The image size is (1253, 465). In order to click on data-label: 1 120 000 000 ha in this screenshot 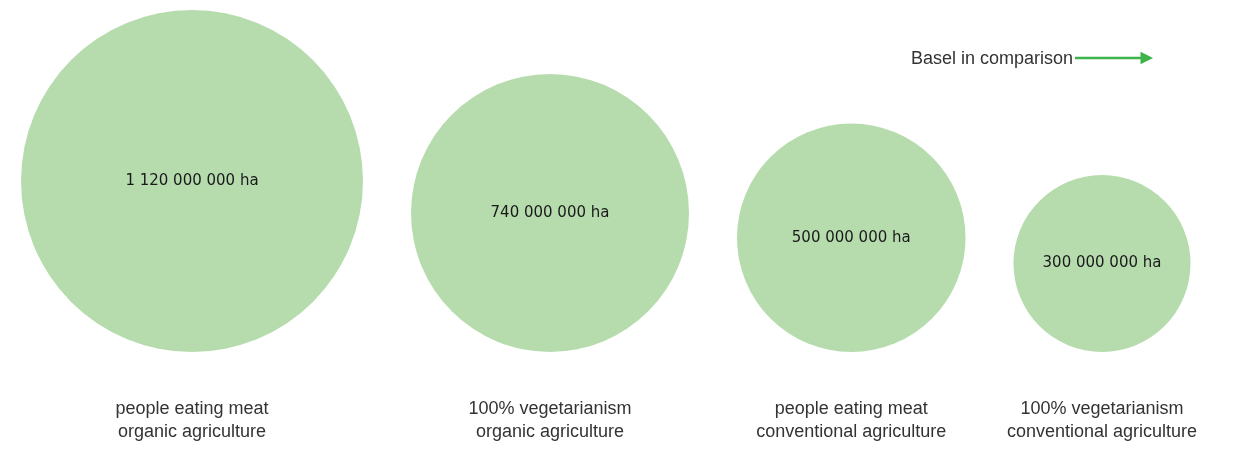, I will do `click(192, 179)`.